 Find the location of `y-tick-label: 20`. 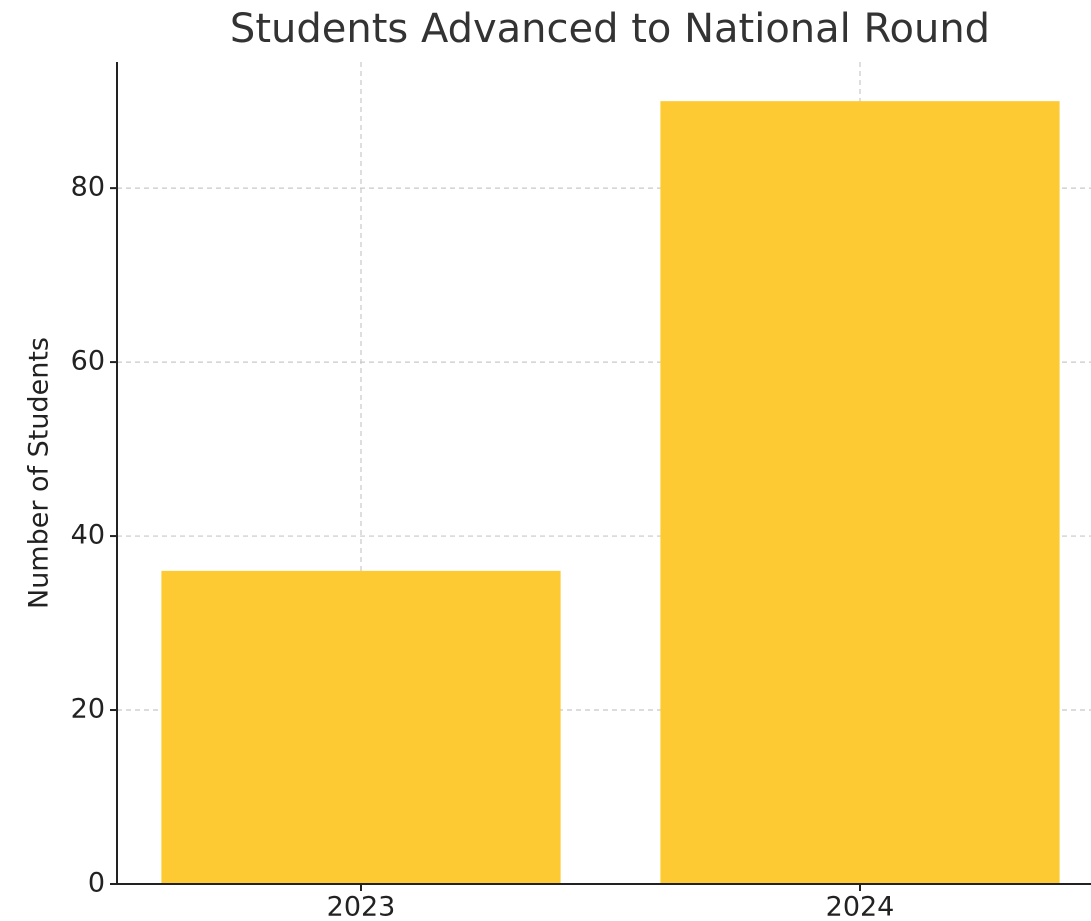

y-tick-label: 20 is located at coordinates (88, 709).